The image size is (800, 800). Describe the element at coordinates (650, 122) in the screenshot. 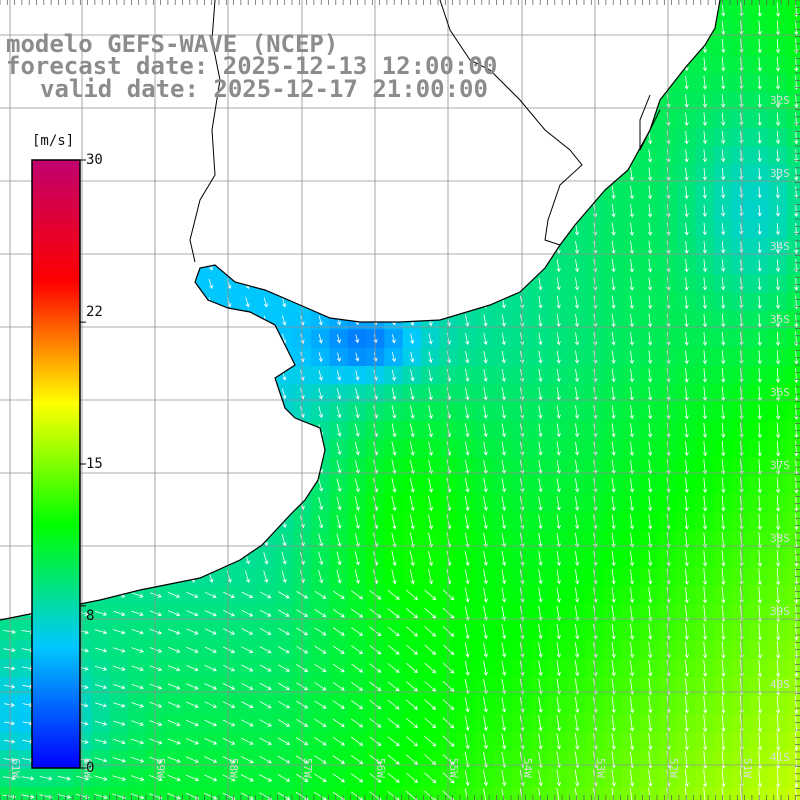

I see `lagoon-mirim` at that location.